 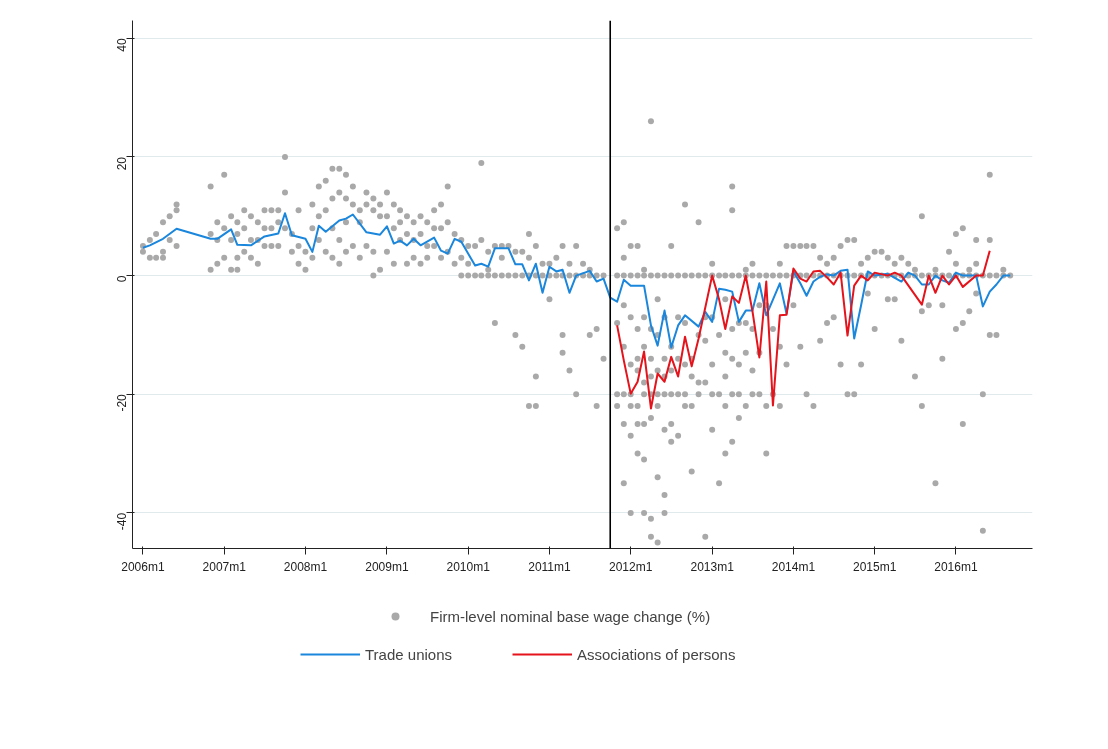 I want to click on x-tick-label: 2012m1, so click(x=631, y=566).